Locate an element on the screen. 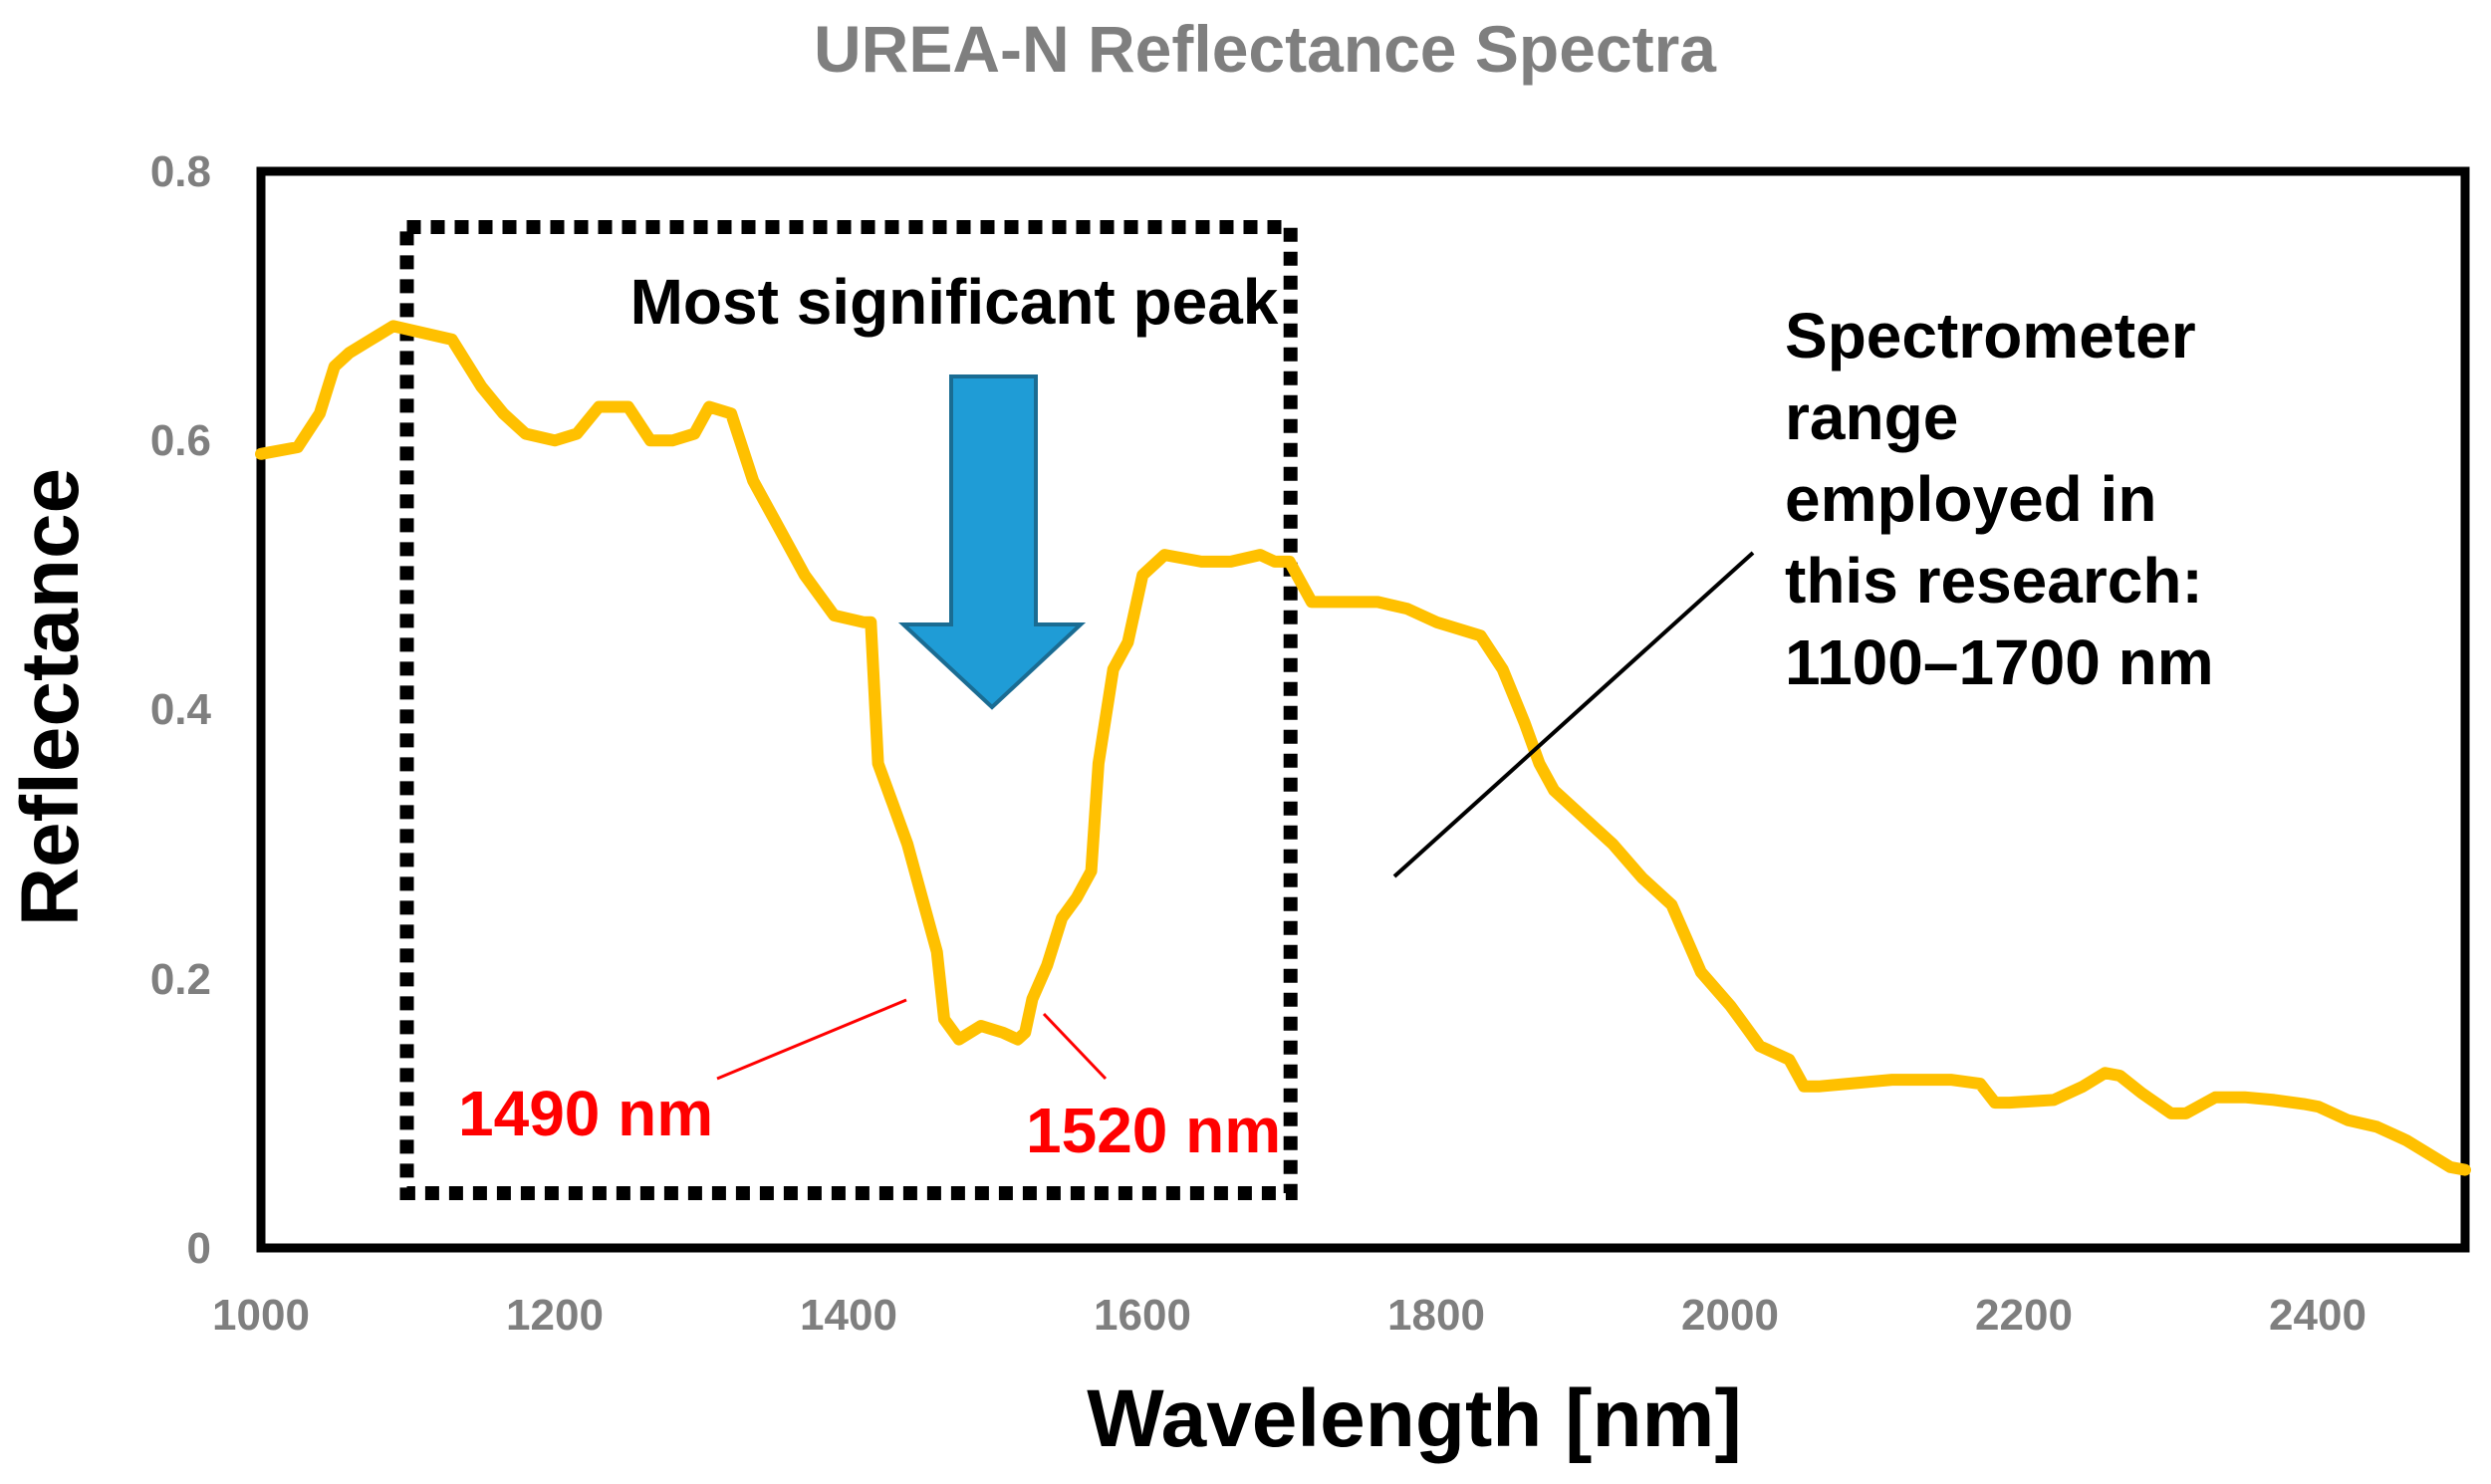  x-tick-label: 2400 is located at coordinates (2317, 1315).